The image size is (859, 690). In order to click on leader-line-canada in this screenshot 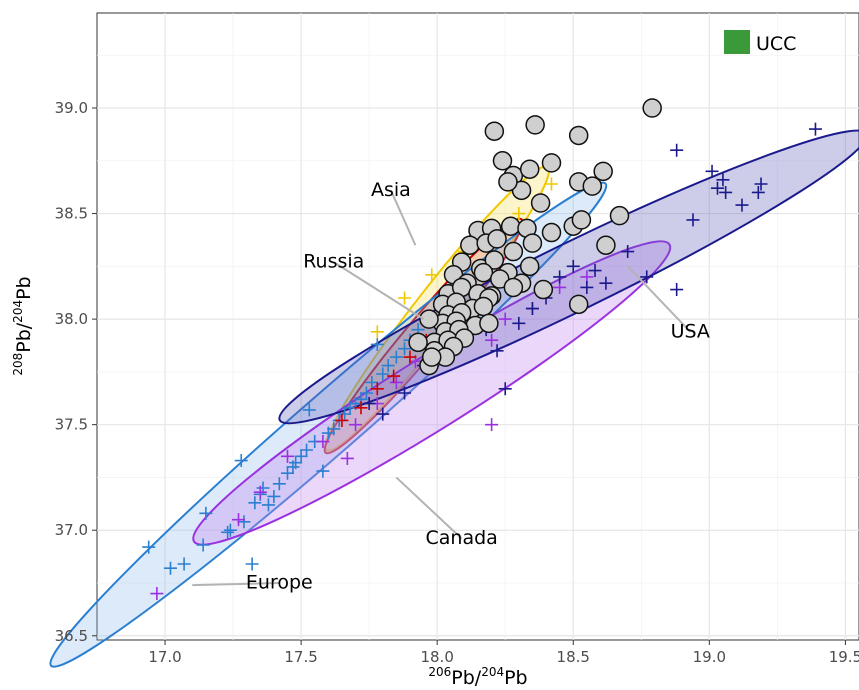, I will do `click(429, 508)`.